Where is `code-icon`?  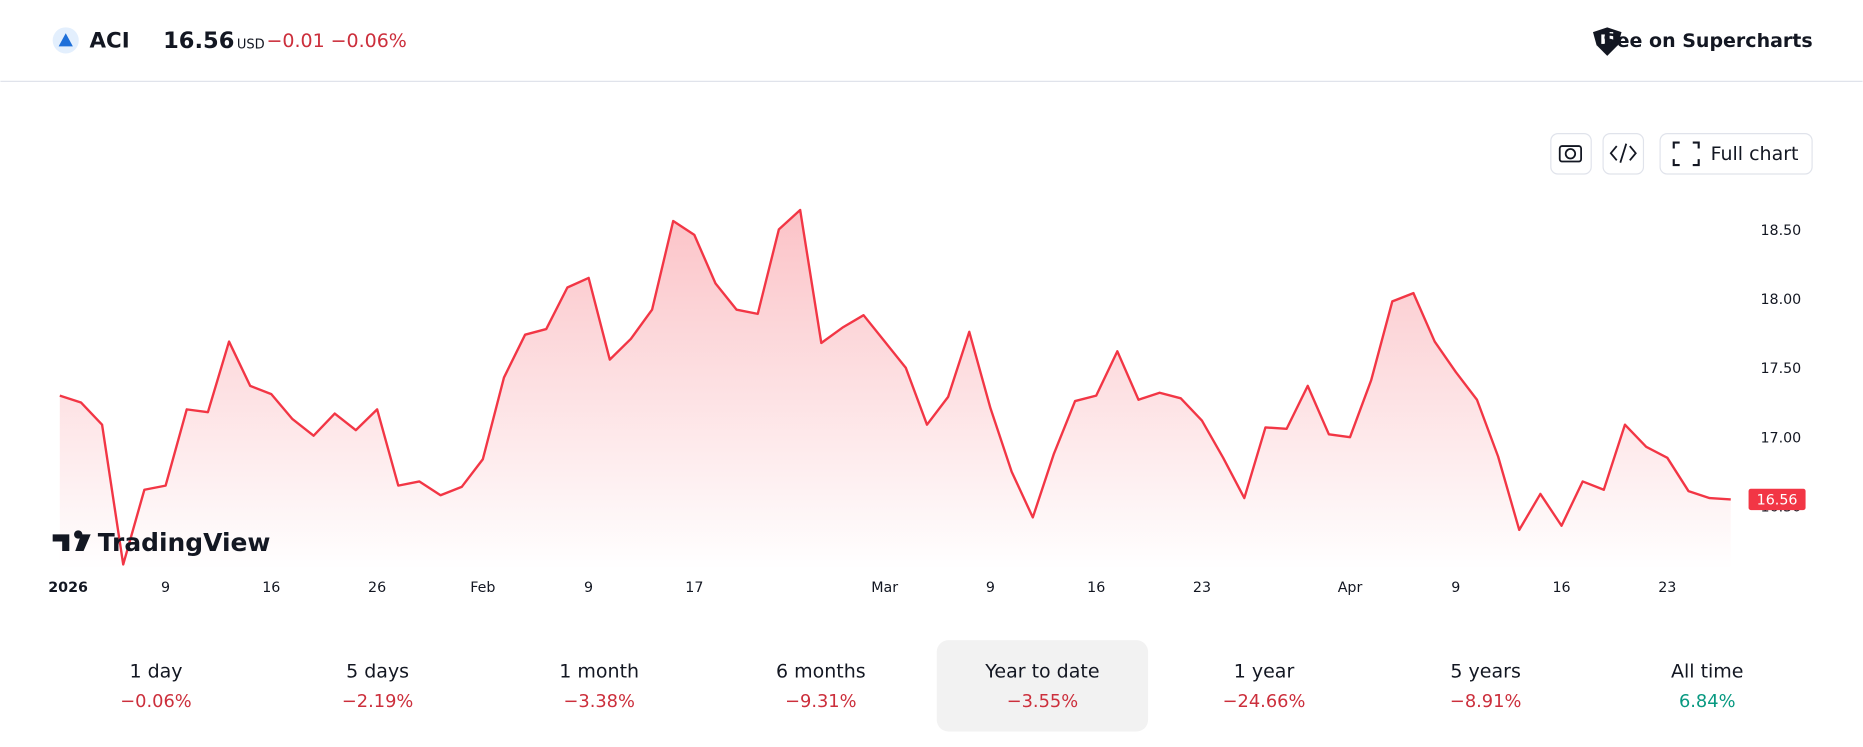
code-icon is located at coordinates (1623, 153).